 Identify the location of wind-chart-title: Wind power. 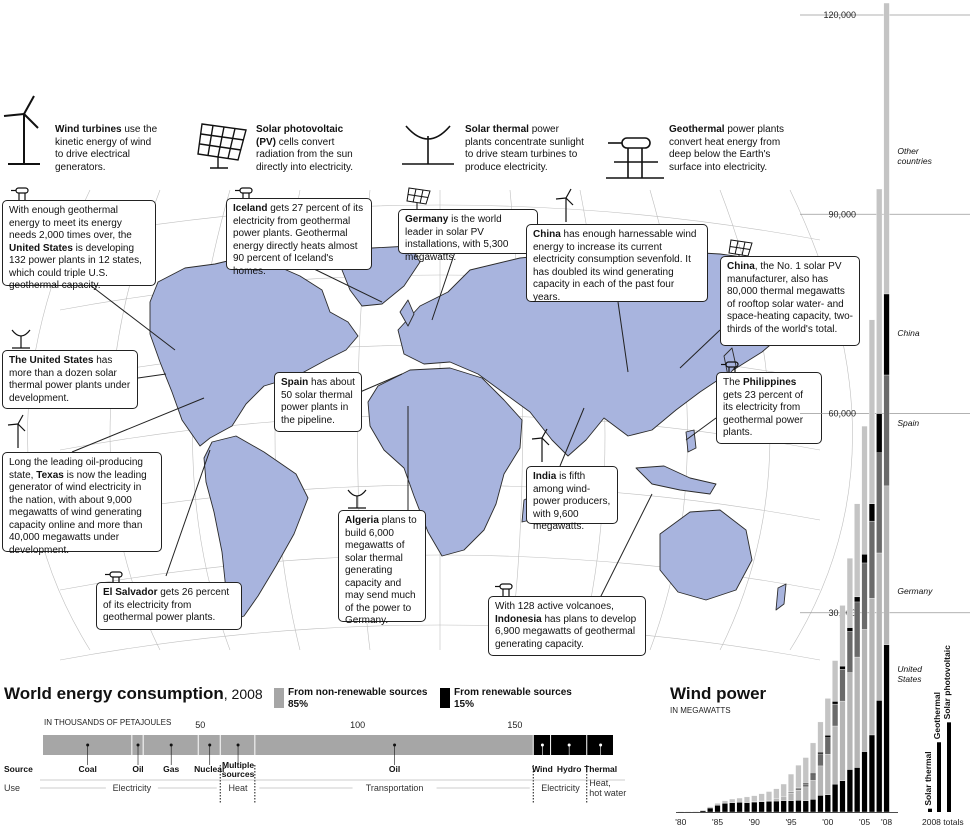
(718, 693).